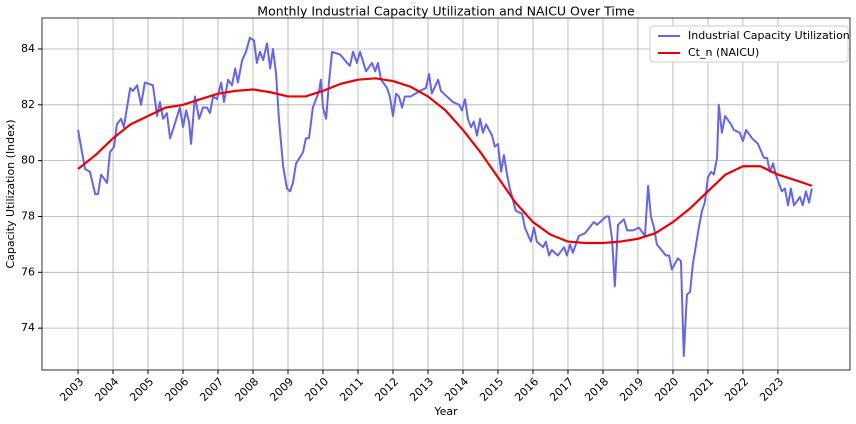  What do you see at coordinates (771, 389) in the screenshot?
I see `x-tick-label: 2023` at bounding box center [771, 389].